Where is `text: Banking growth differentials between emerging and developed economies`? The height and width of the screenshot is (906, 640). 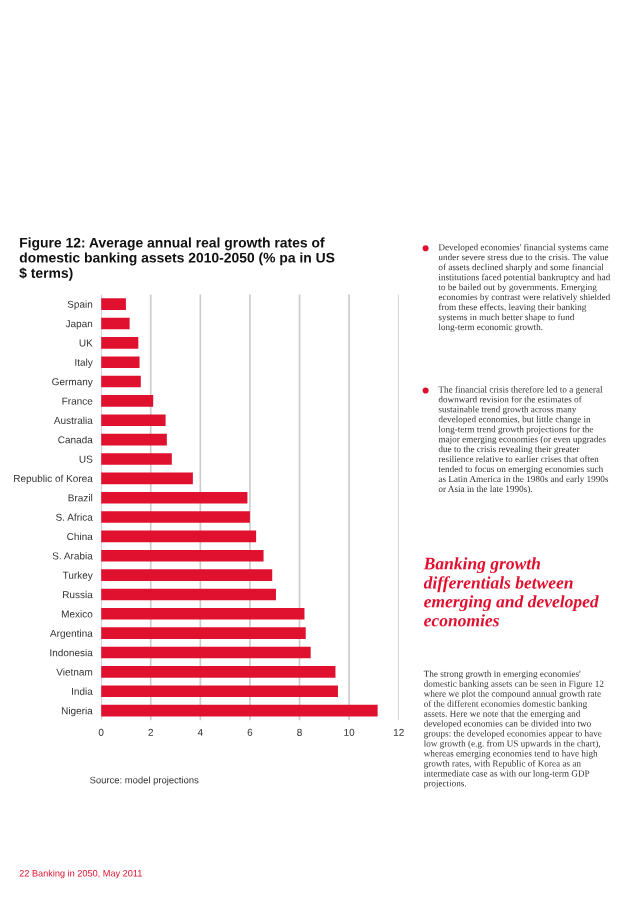
text: Banking growth differentials between emerging and developed economies is located at coordinates (511, 592).